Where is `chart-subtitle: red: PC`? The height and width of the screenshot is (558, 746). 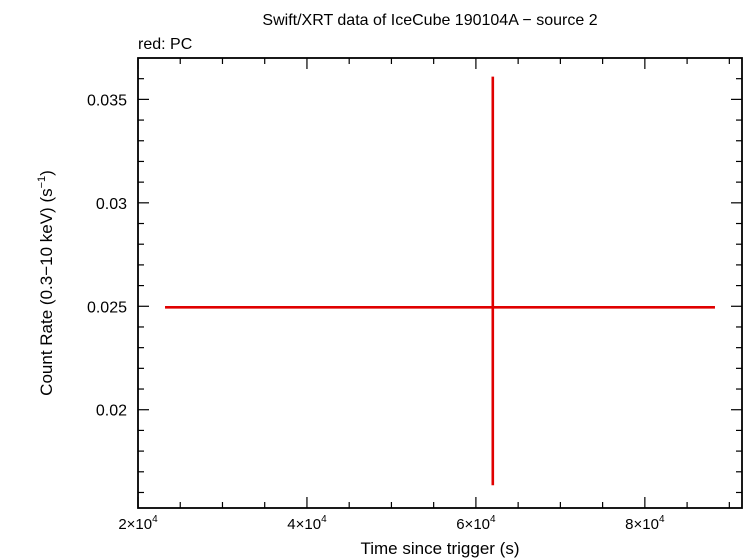 chart-subtitle: red: PC is located at coordinates (165, 44).